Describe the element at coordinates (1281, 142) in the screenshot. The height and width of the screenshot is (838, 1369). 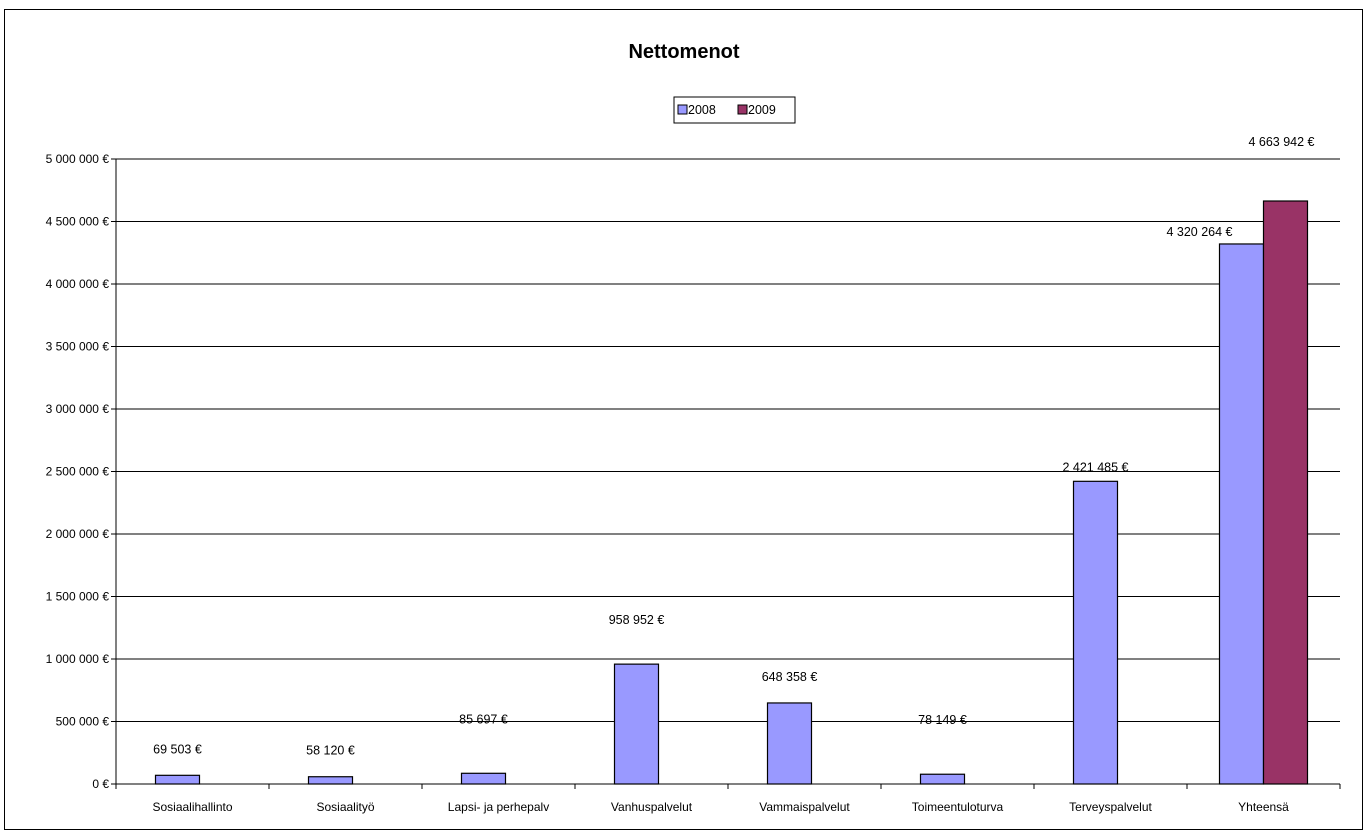
I see `data-label: 4 663 942 €` at that location.